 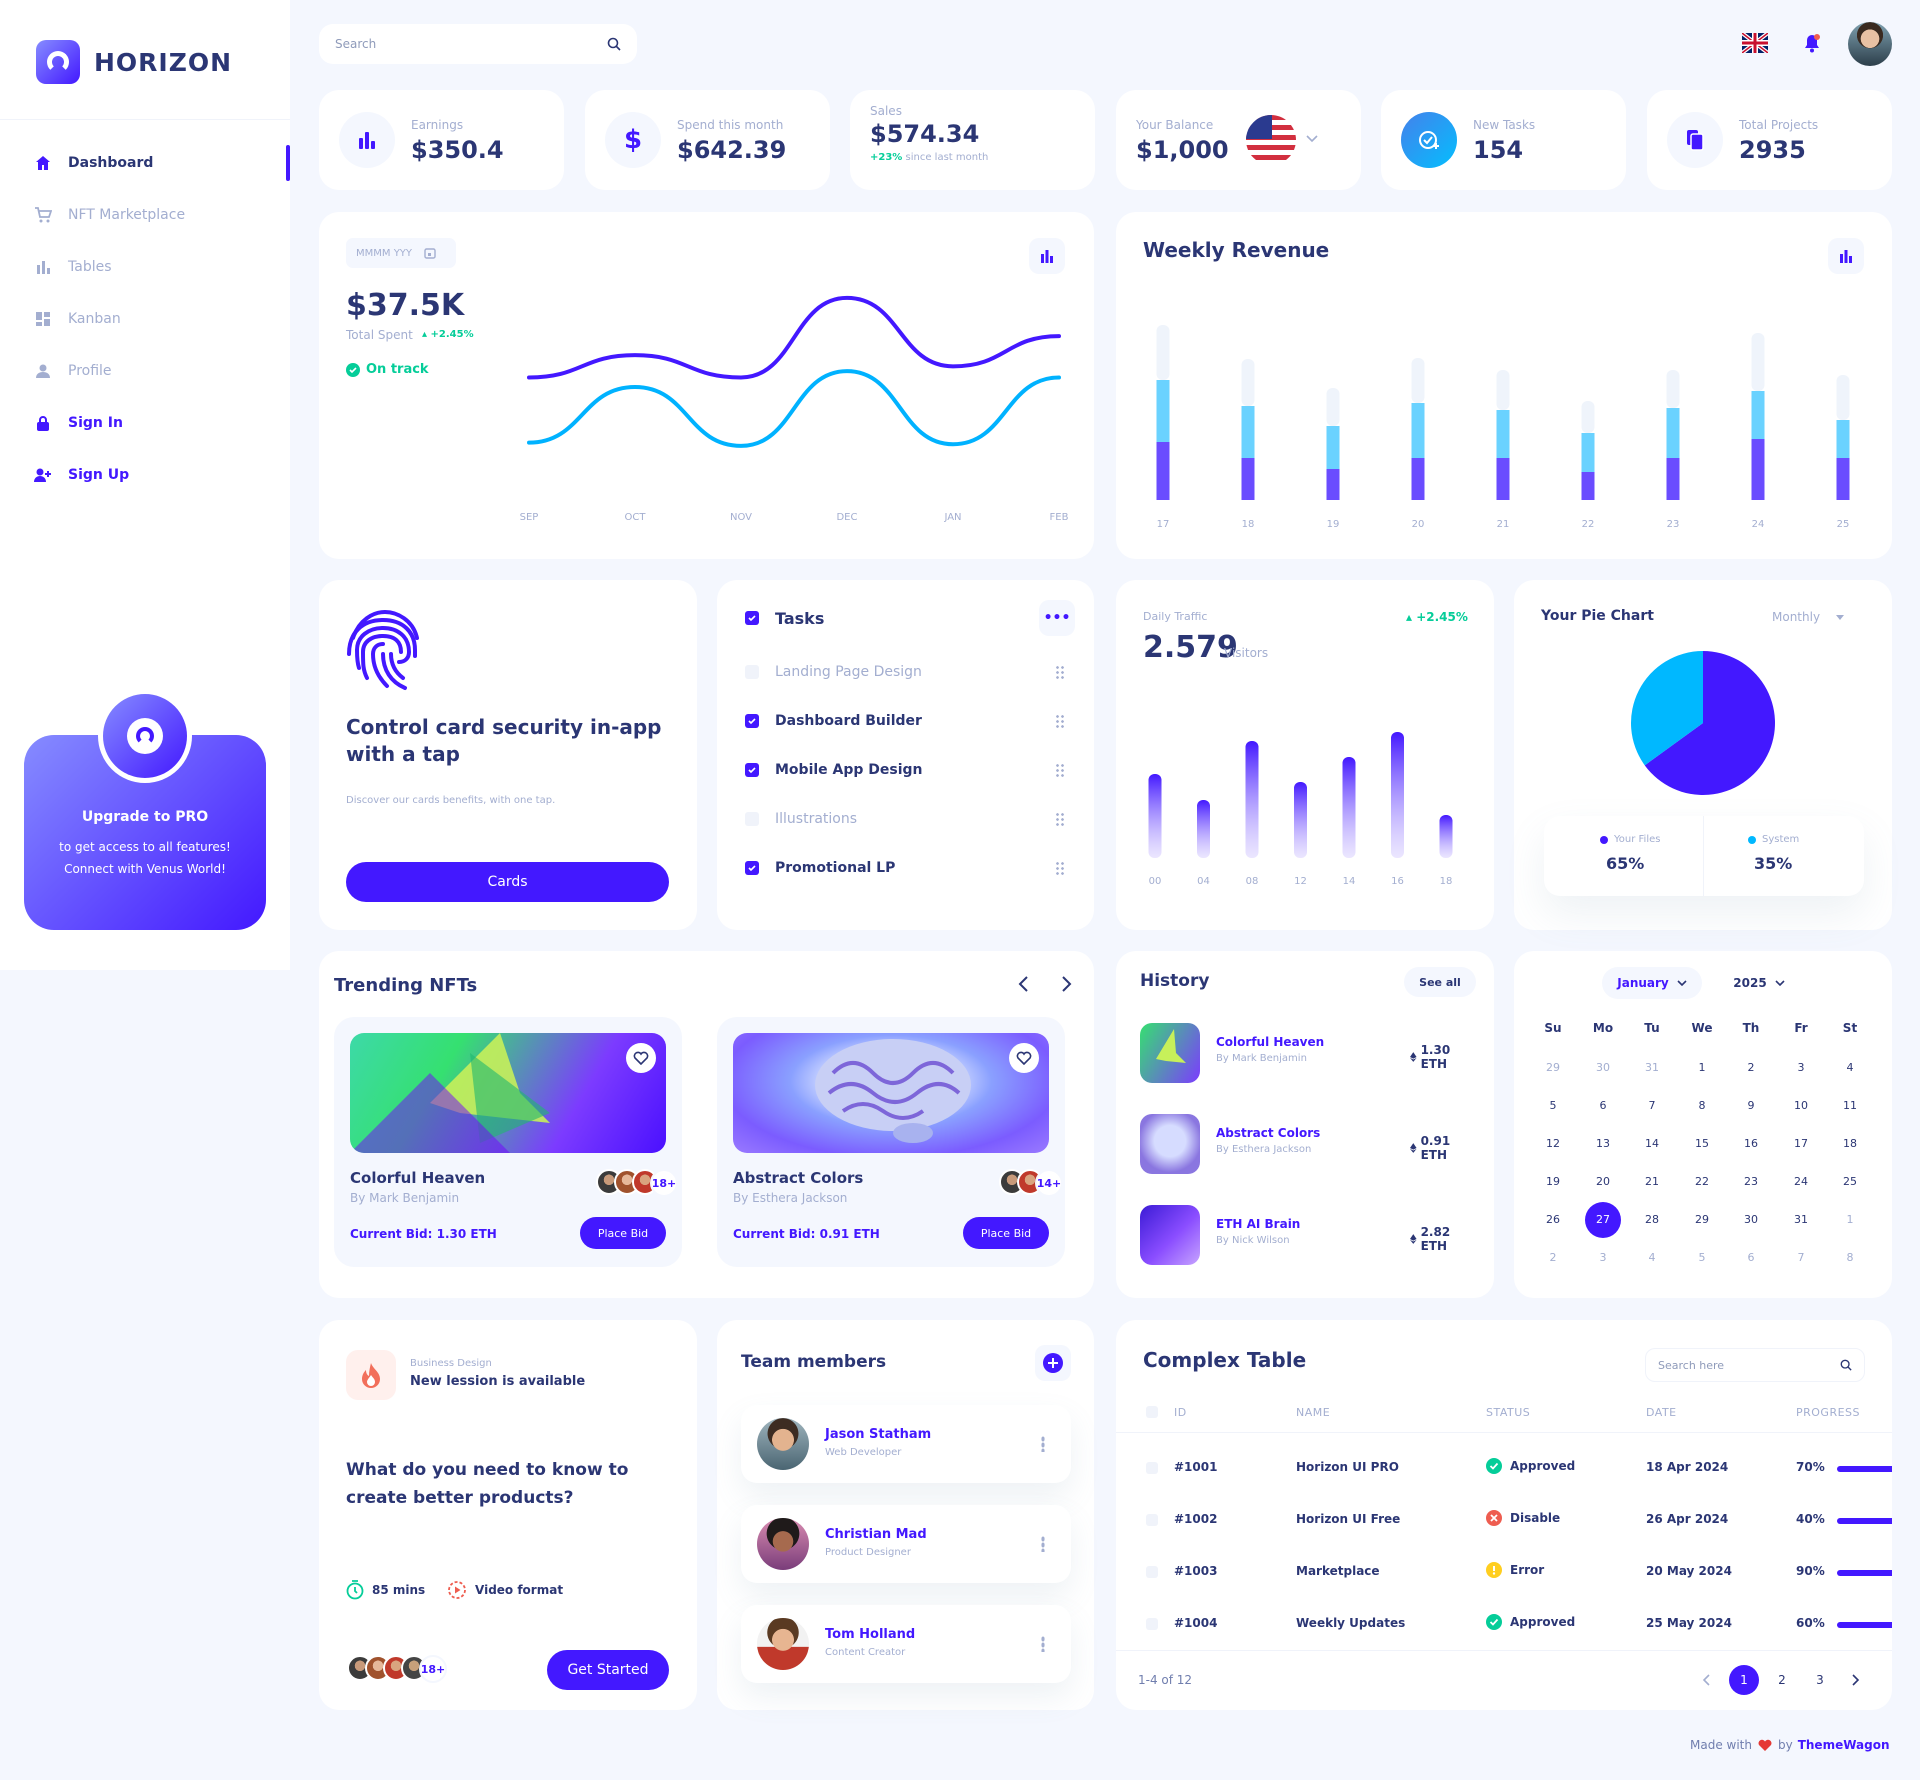 I want to click on task-item: Mobile App Design, so click(x=905, y=770).